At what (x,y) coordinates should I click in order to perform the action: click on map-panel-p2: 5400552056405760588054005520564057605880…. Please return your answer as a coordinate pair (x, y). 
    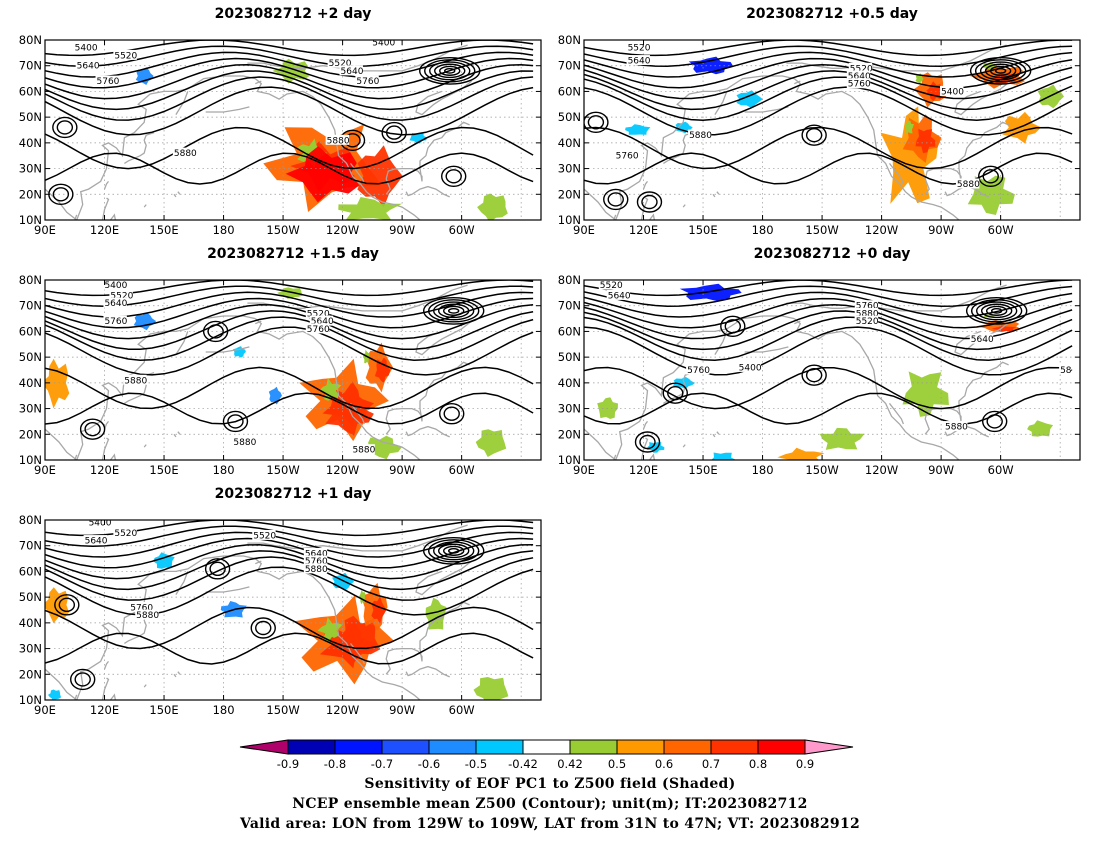
    Looking at the image, I should click on (280, 135).